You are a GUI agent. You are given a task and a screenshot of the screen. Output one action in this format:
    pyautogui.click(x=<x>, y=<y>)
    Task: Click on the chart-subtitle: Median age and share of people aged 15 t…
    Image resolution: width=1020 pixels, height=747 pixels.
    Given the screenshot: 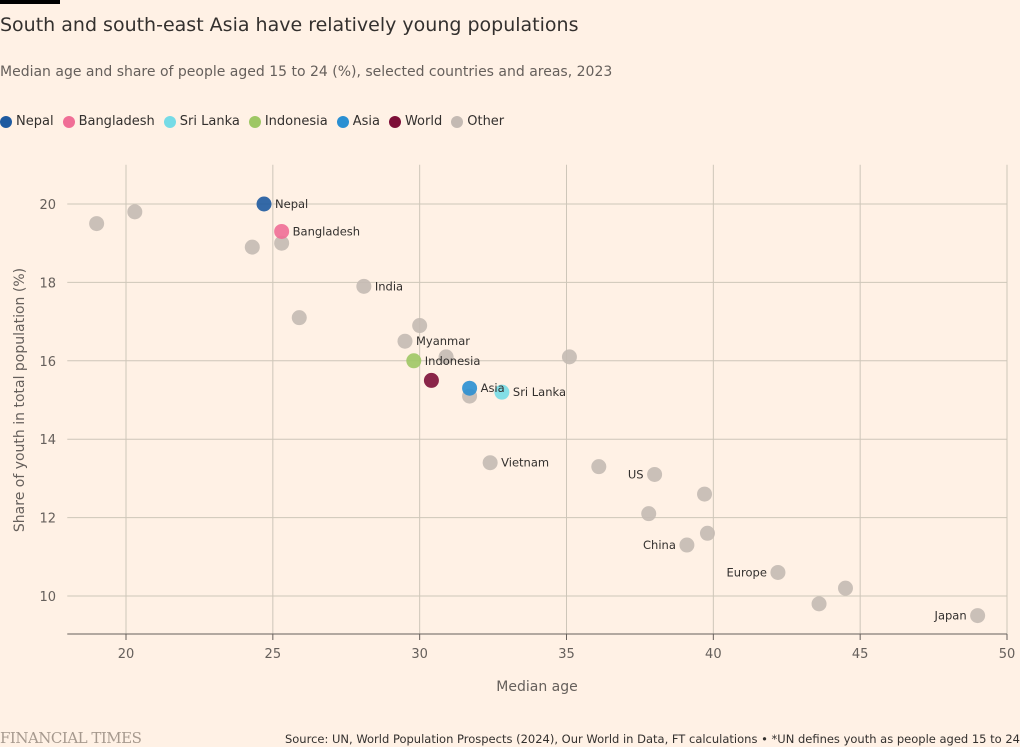 What is the action you would take?
    pyautogui.click(x=306, y=72)
    